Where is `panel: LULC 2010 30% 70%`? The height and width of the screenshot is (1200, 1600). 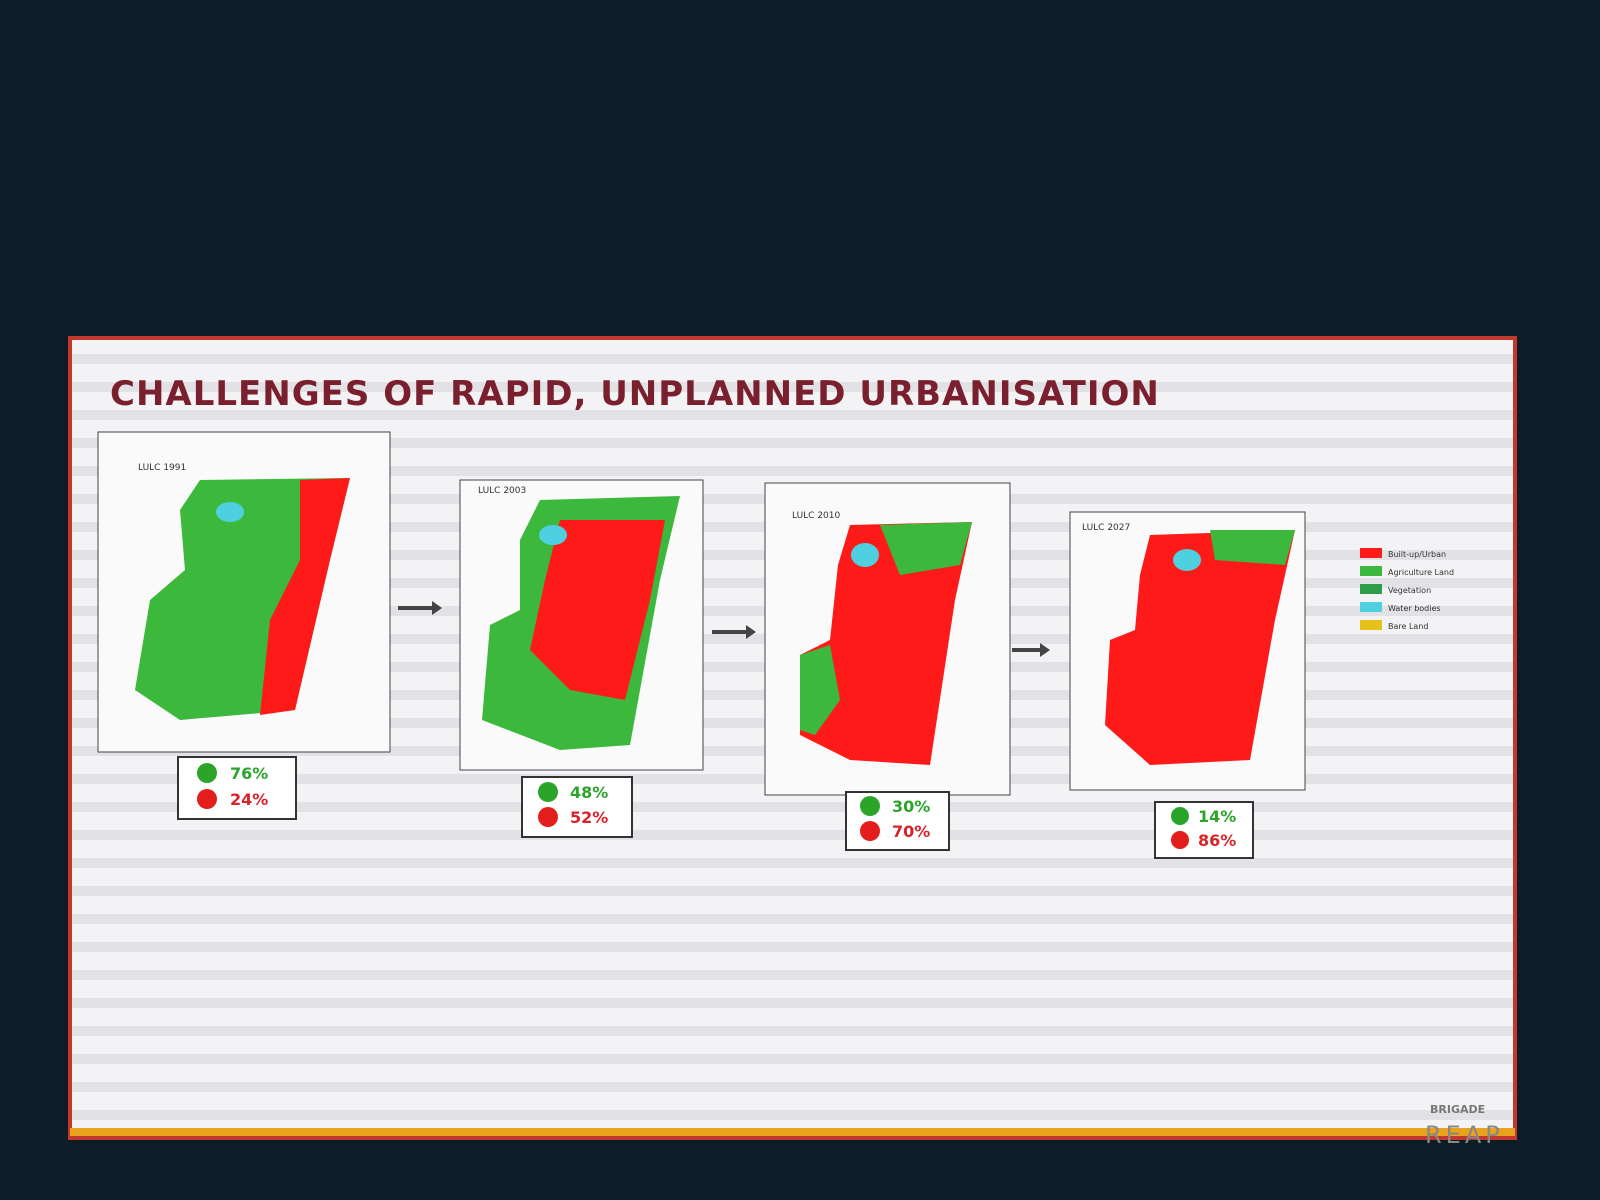 panel: LULC 2010 30% 70% is located at coordinates (887, 666).